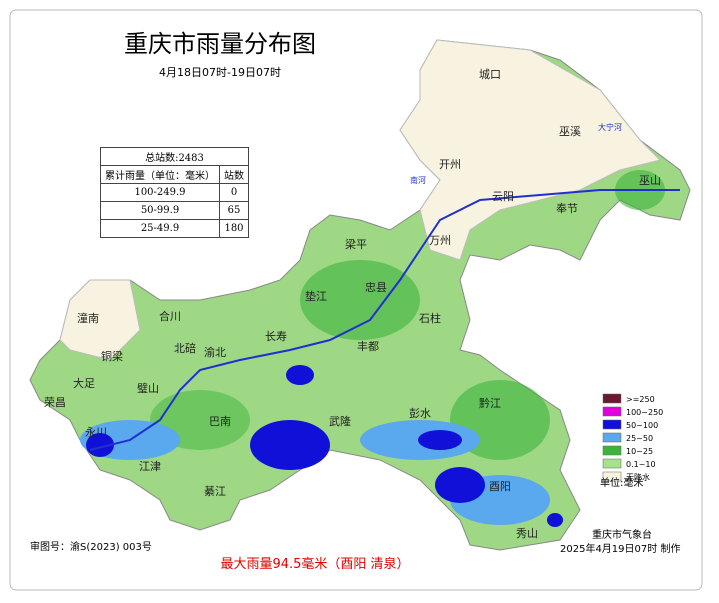  Describe the element at coordinates (316, 296) in the screenshot. I see `place-label: 垫江` at that location.